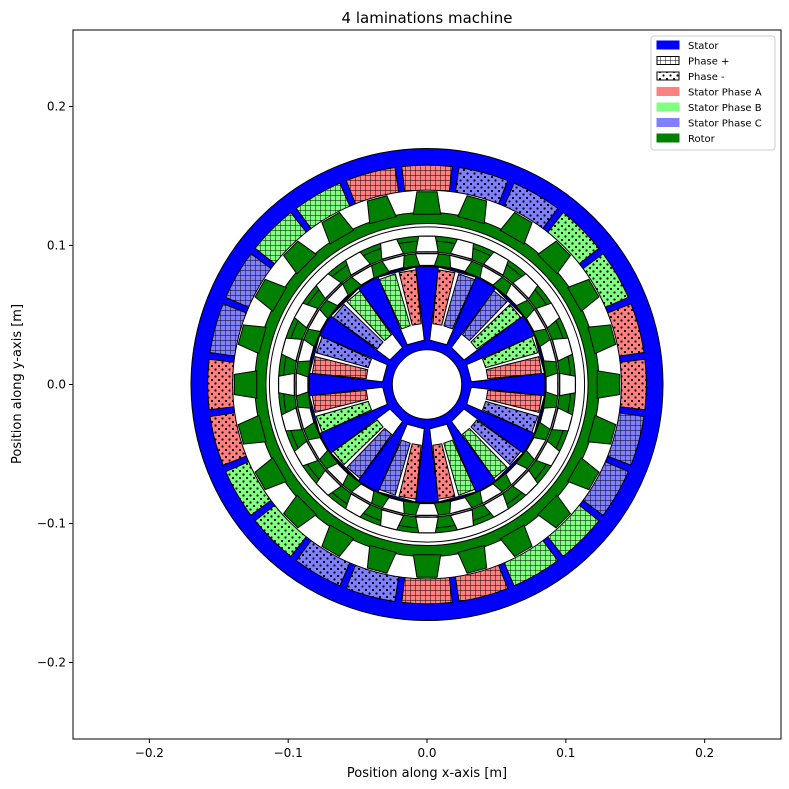  I want to click on legend-label: Stator Phase C, so click(725, 124).